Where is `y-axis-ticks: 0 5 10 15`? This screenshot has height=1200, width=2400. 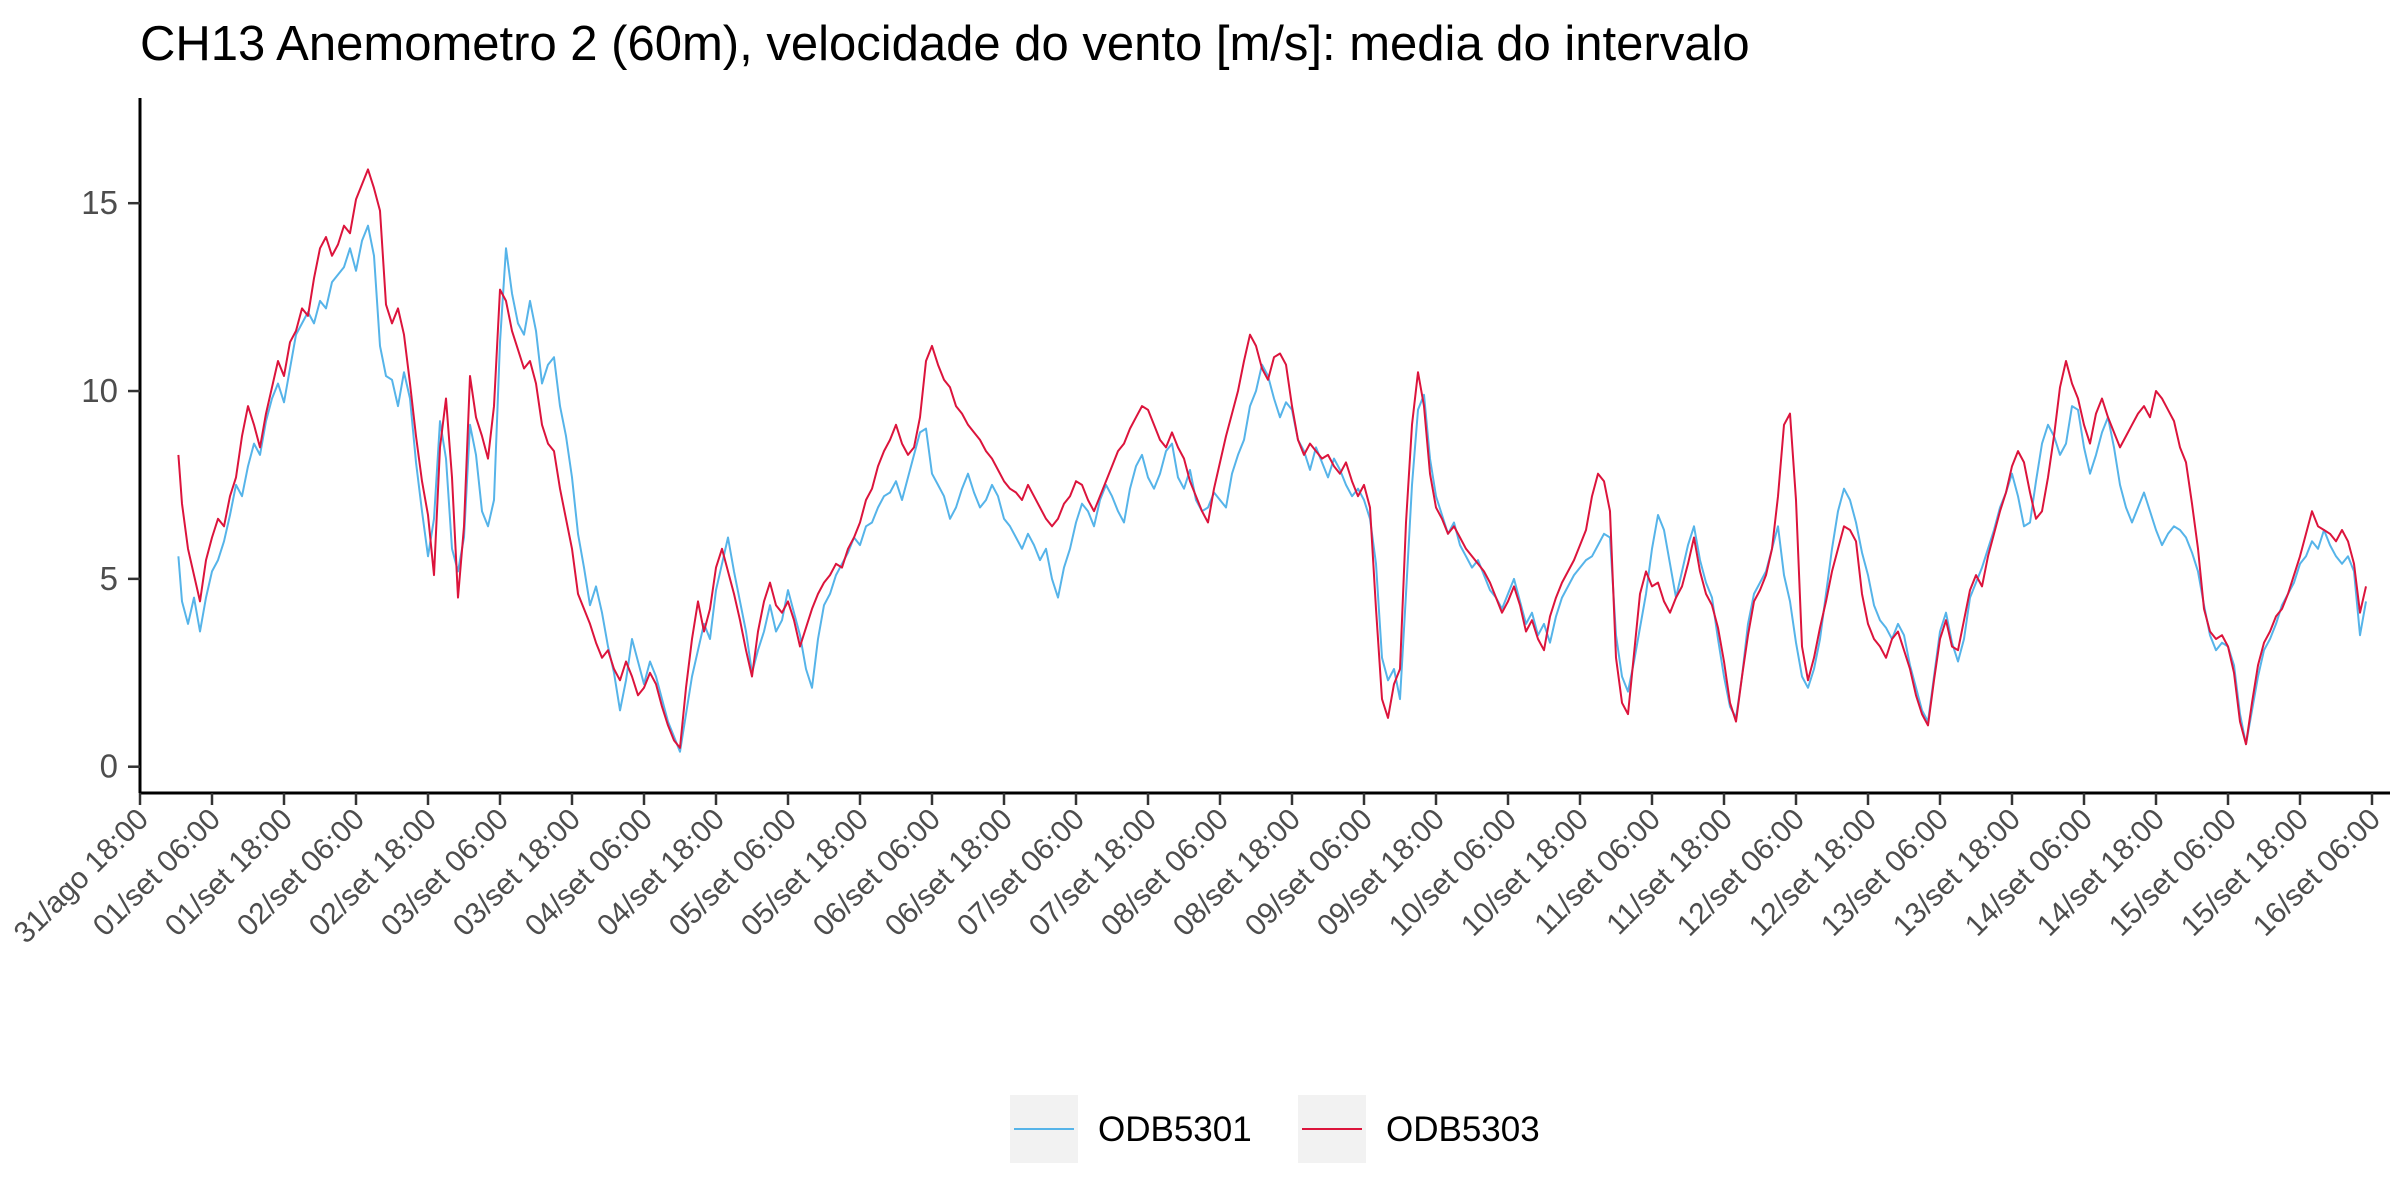 y-axis-ticks: 0 5 10 15 is located at coordinates (110, 484).